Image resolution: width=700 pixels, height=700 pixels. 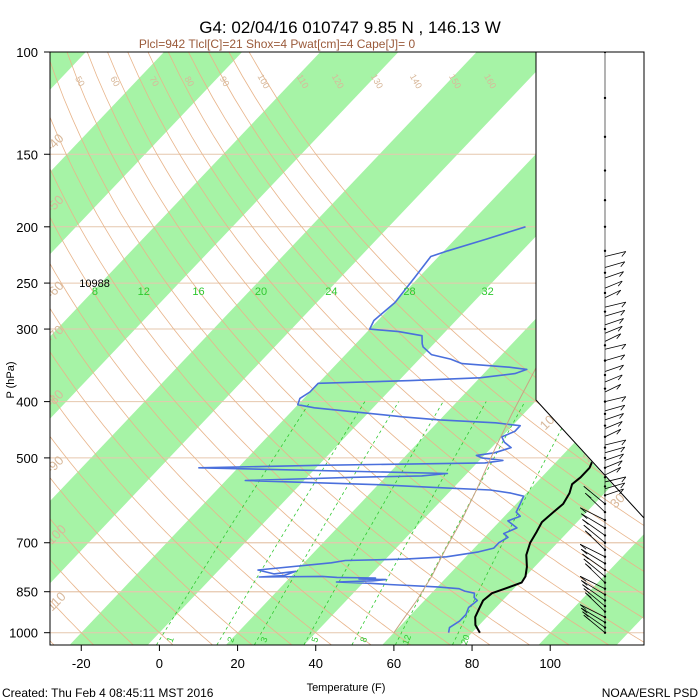 I want to click on bottom-mixing-ratio-label: 5, so click(x=314, y=640).